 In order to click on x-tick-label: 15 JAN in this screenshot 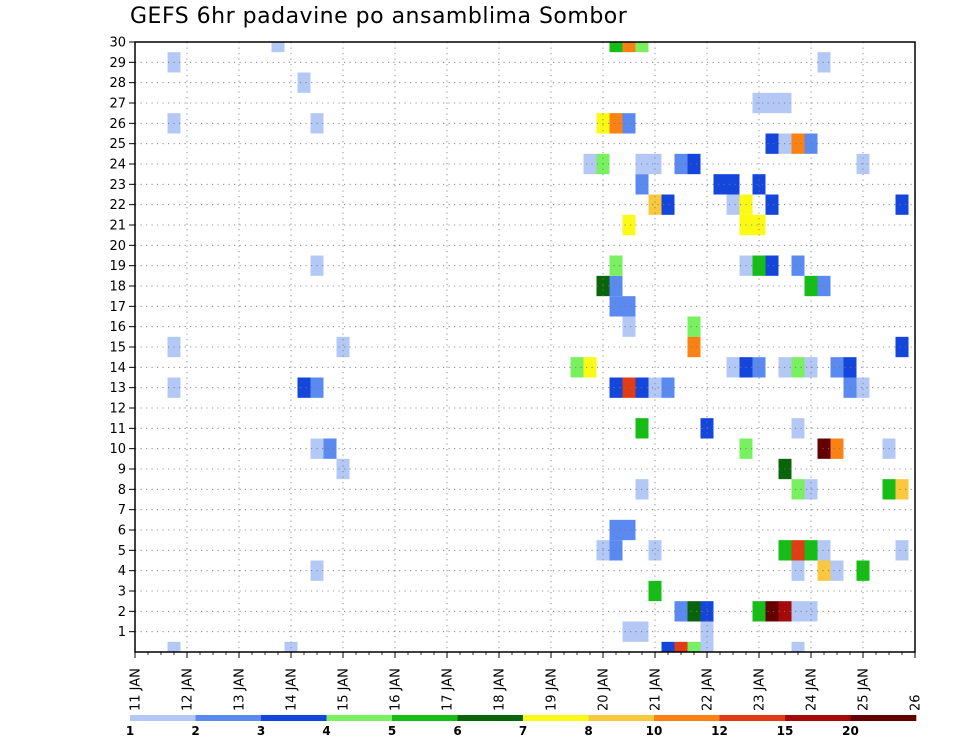, I will do `click(344, 689)`.